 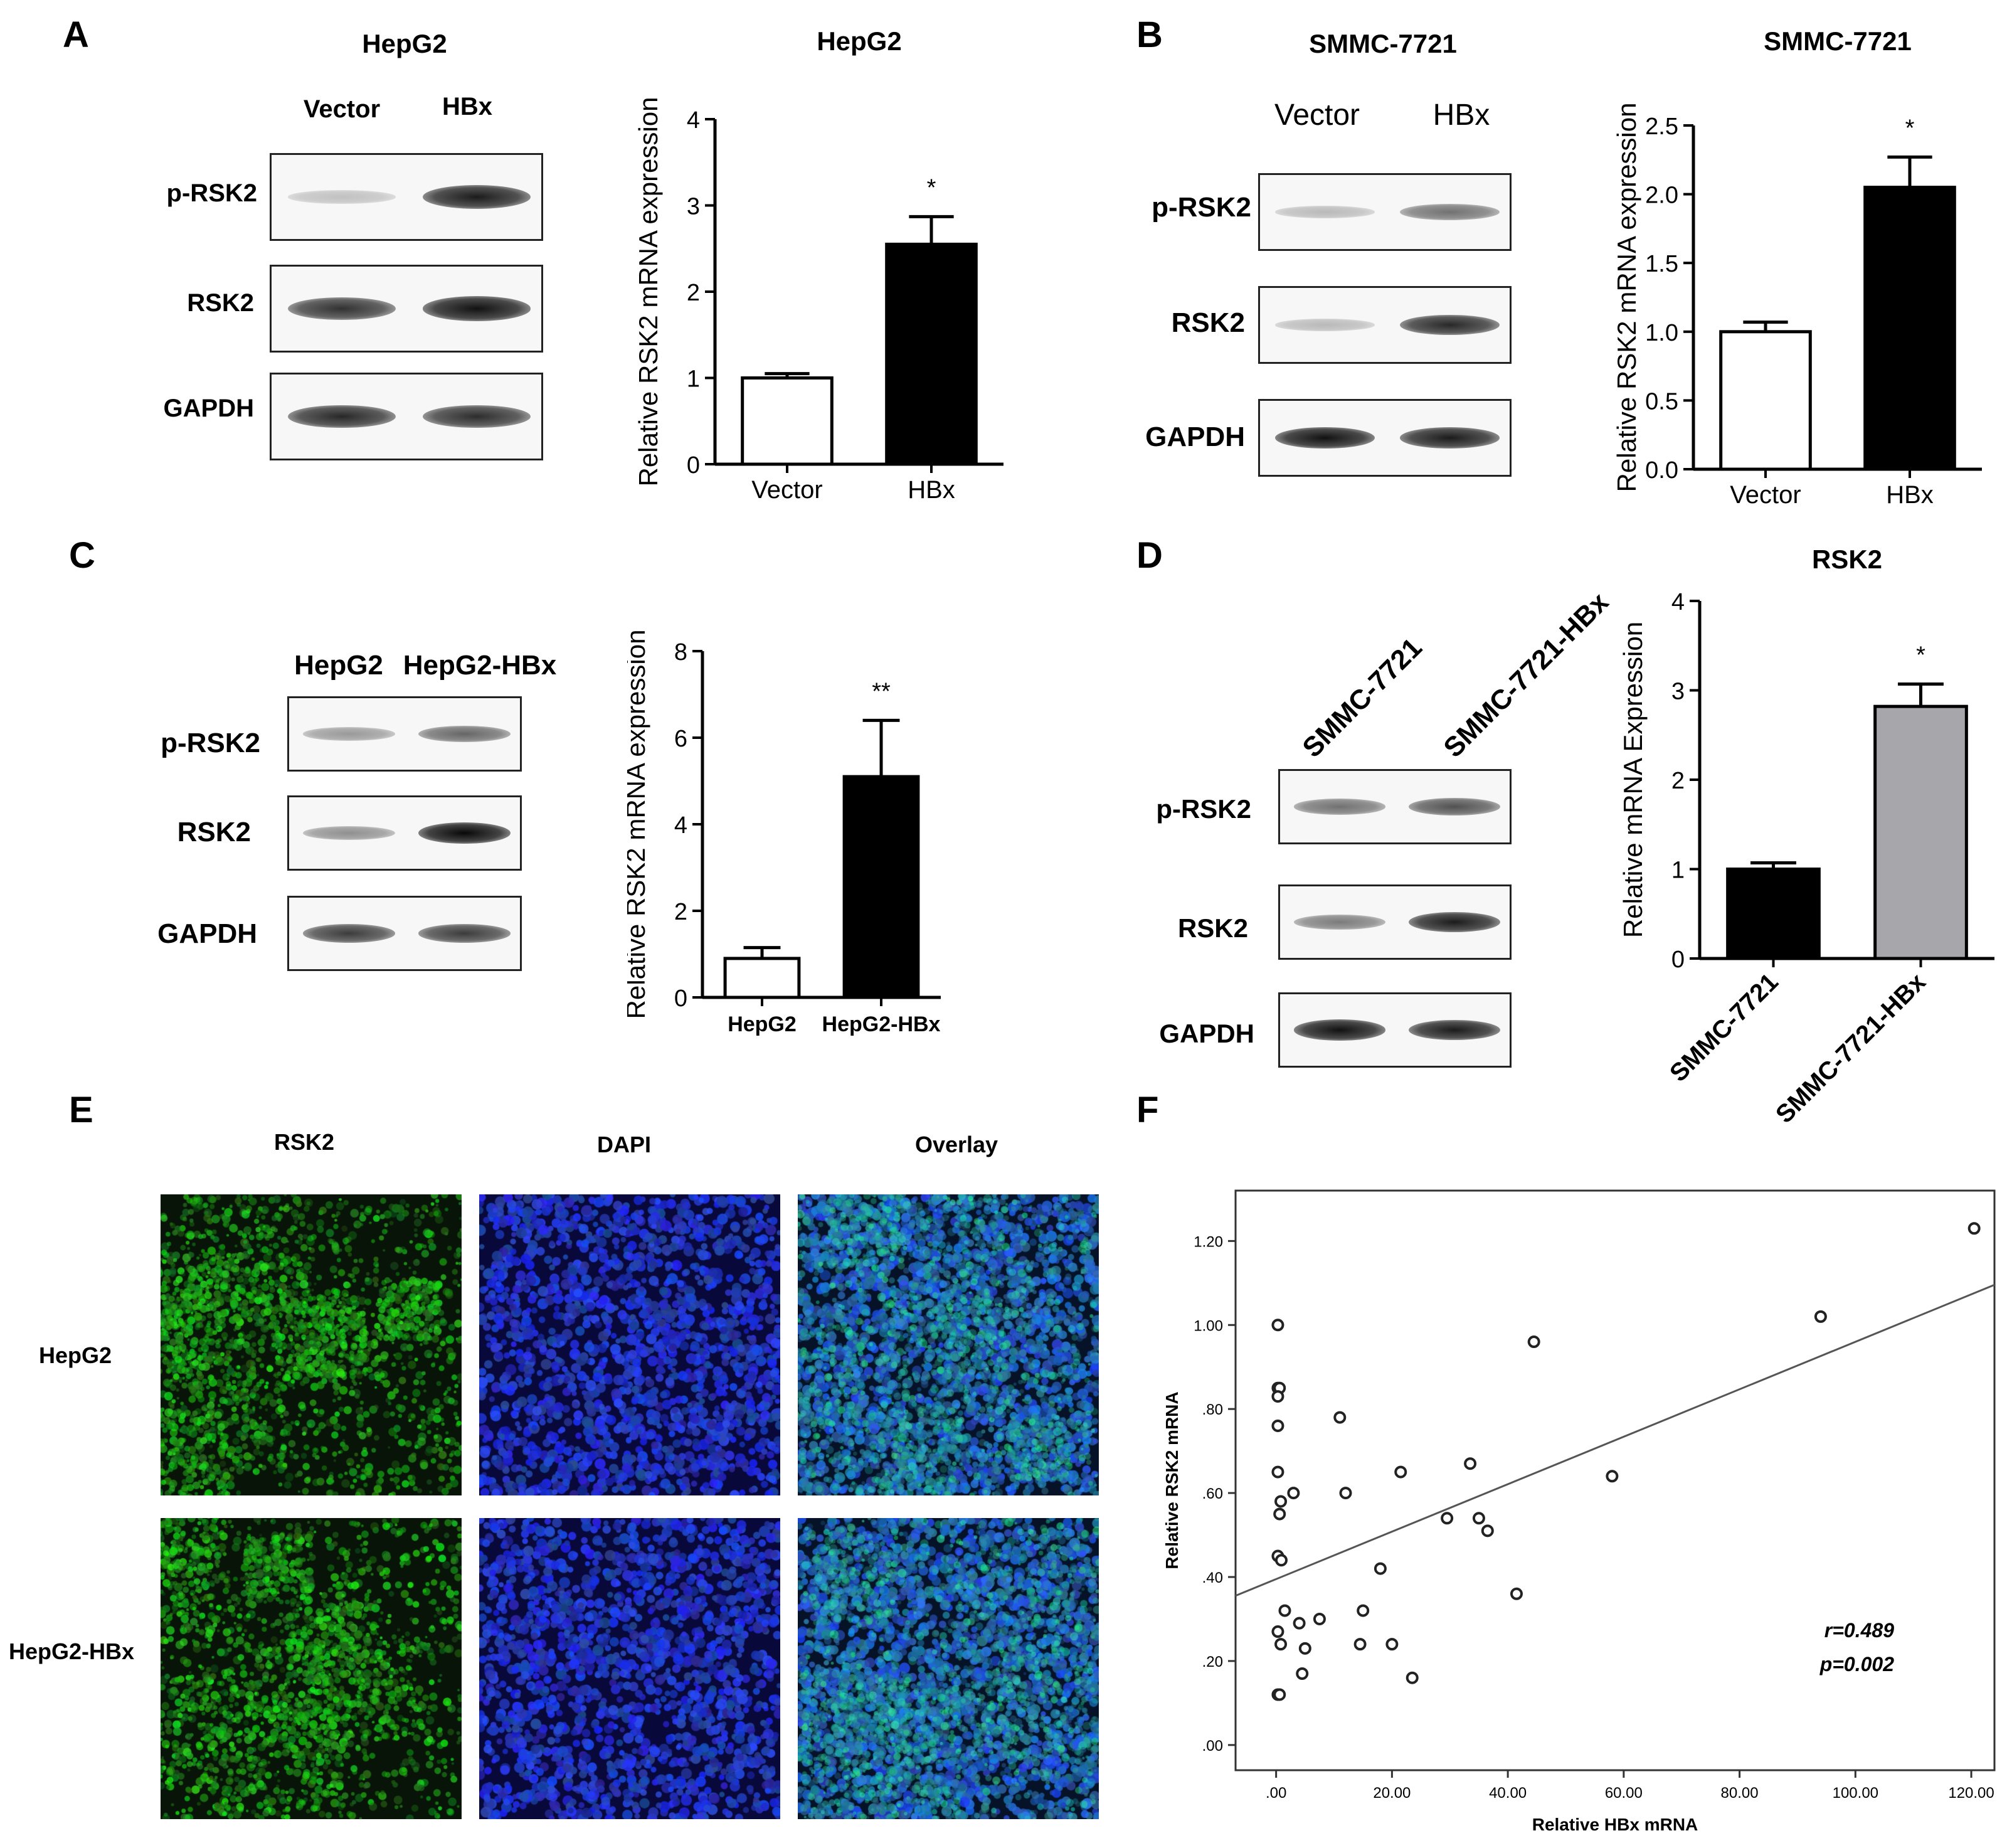 What do you see at coordinates (948, 1668) in the screenshot?
I see `micrograph-hepg2-hbx-overlay` at bounding box center [948, 1668].